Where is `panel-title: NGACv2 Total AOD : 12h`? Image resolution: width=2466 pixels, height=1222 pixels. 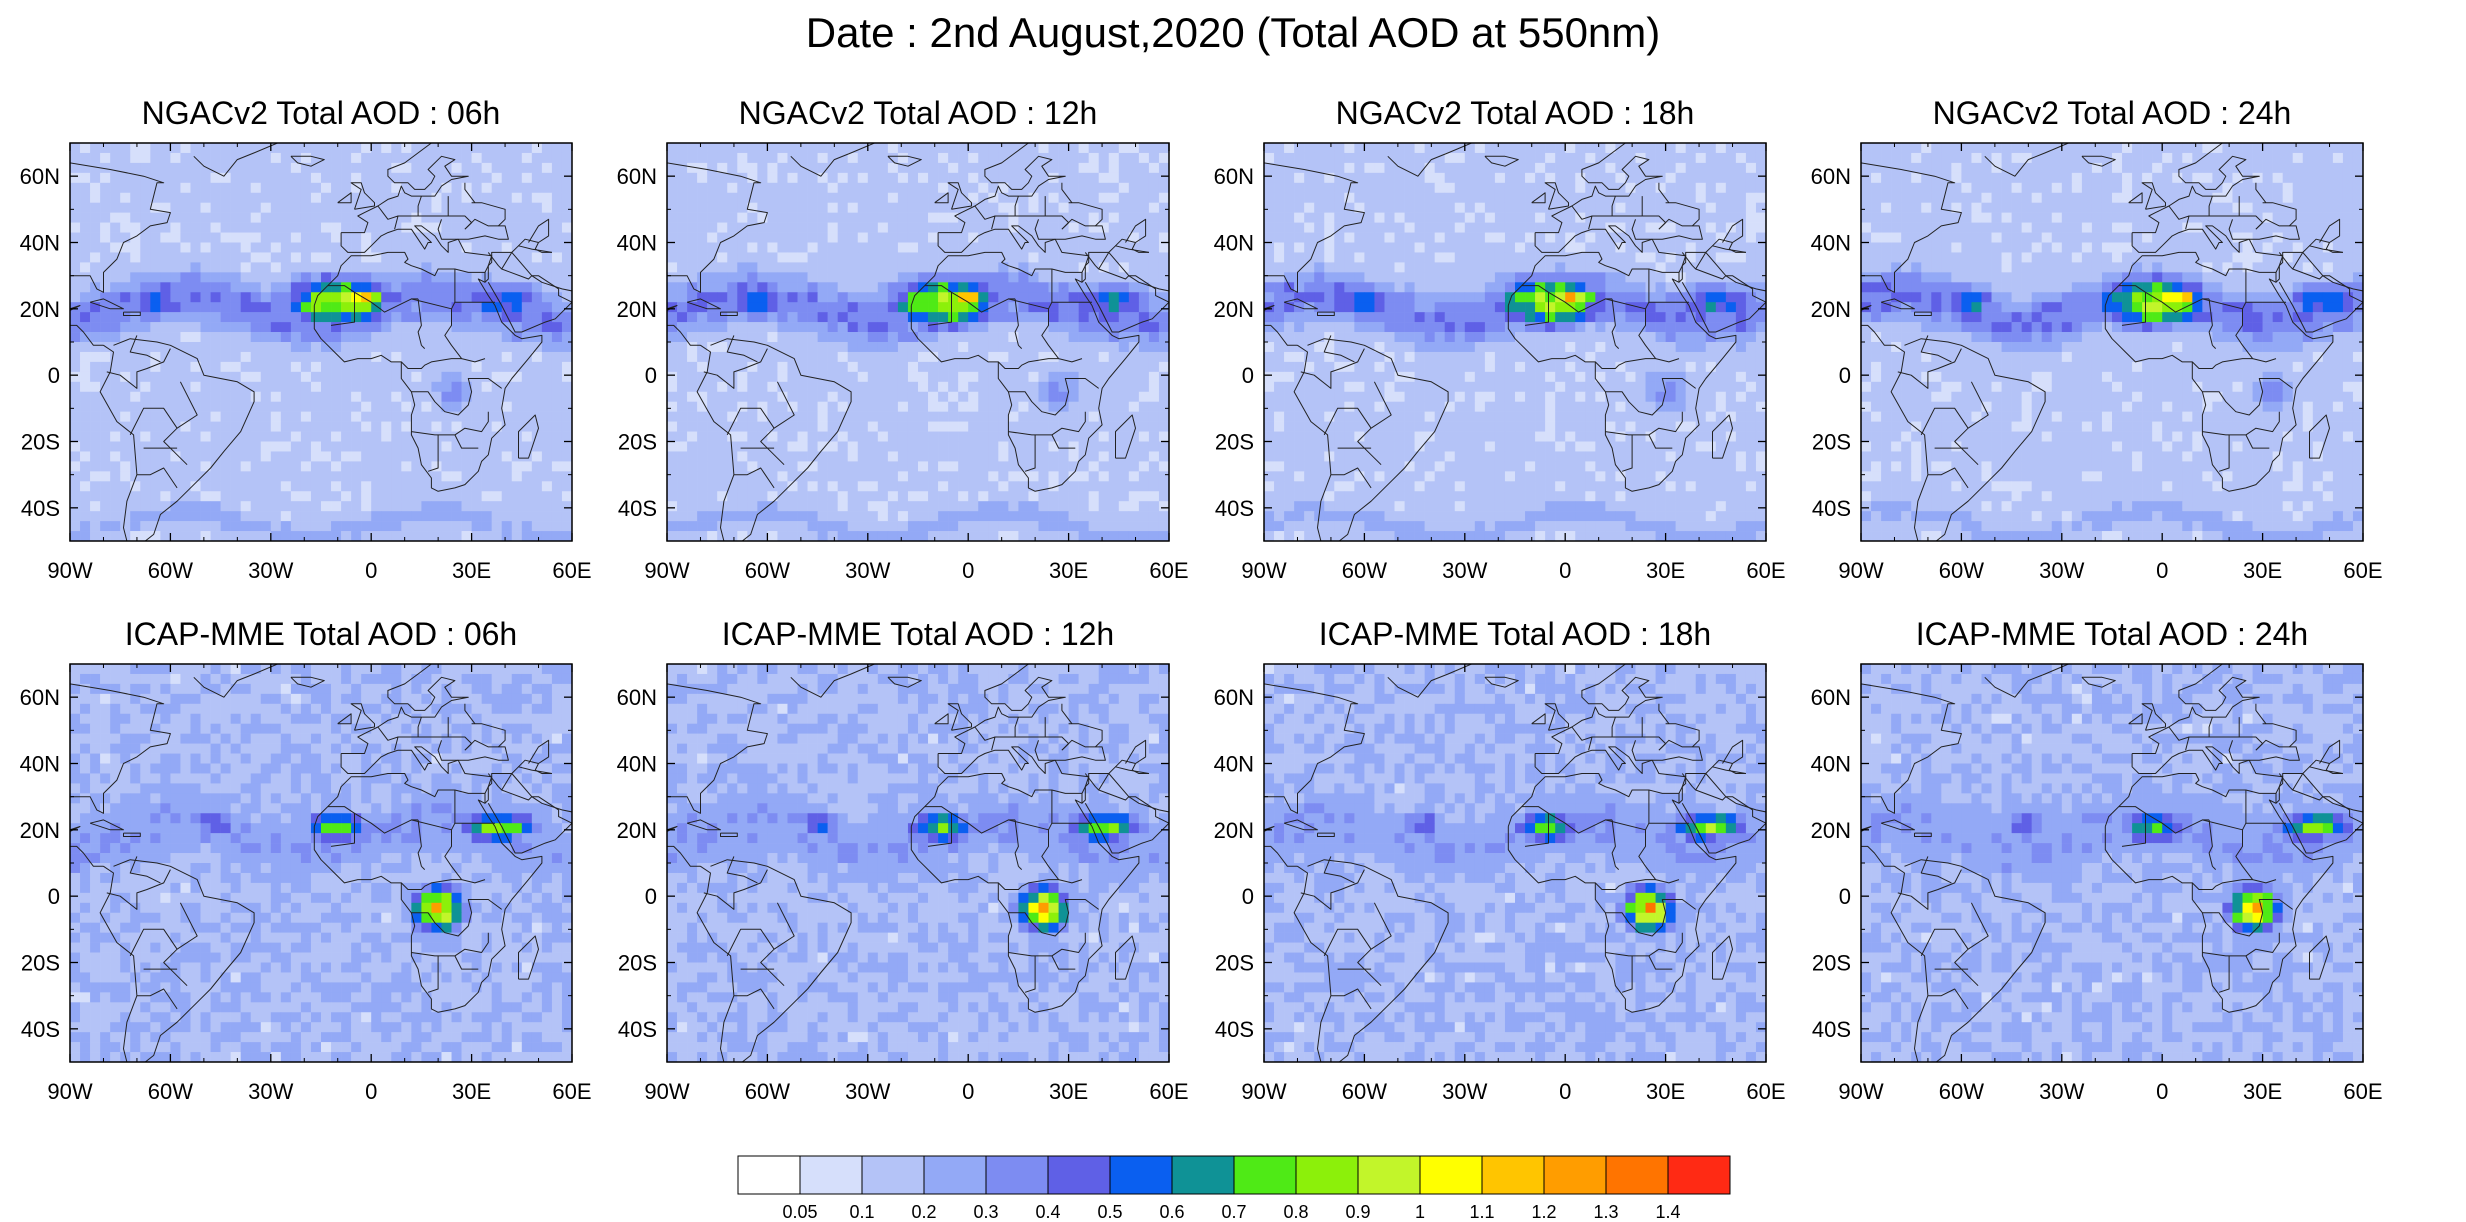
panel-title: NGACv2 Total AOD : 12h is located at coordinates (918, 113).